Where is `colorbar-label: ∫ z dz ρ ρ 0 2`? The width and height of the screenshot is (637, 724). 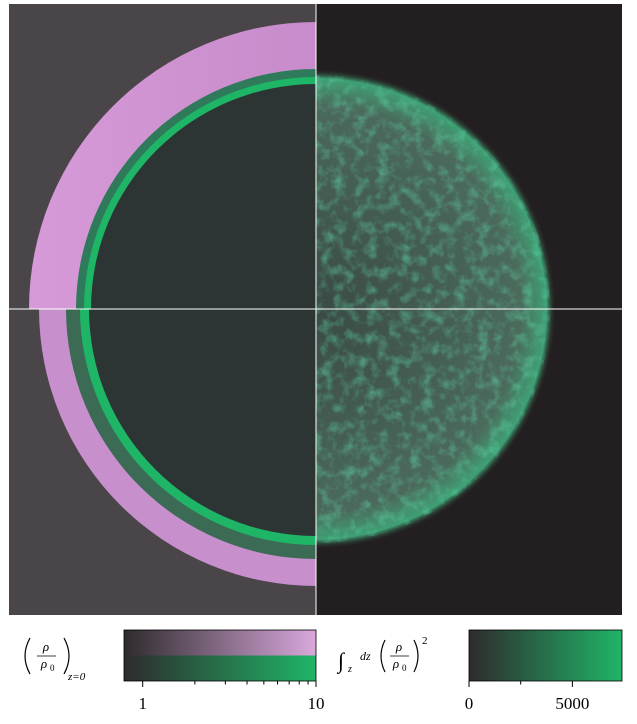
colorbar-label: ∫ z dz ρ ρ 0 2 is located at coordinates (382, 655).